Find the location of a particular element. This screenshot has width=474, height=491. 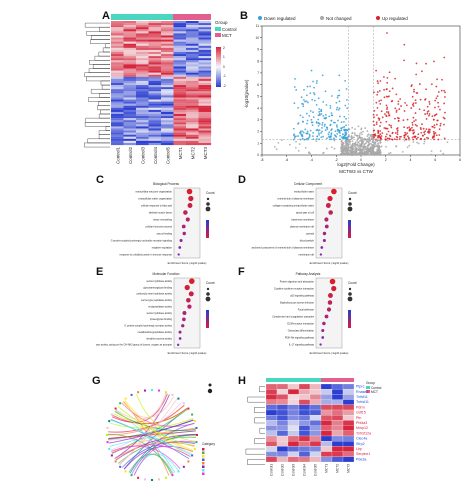

y-tick-label: 2 is located at coordinates (258, 132).